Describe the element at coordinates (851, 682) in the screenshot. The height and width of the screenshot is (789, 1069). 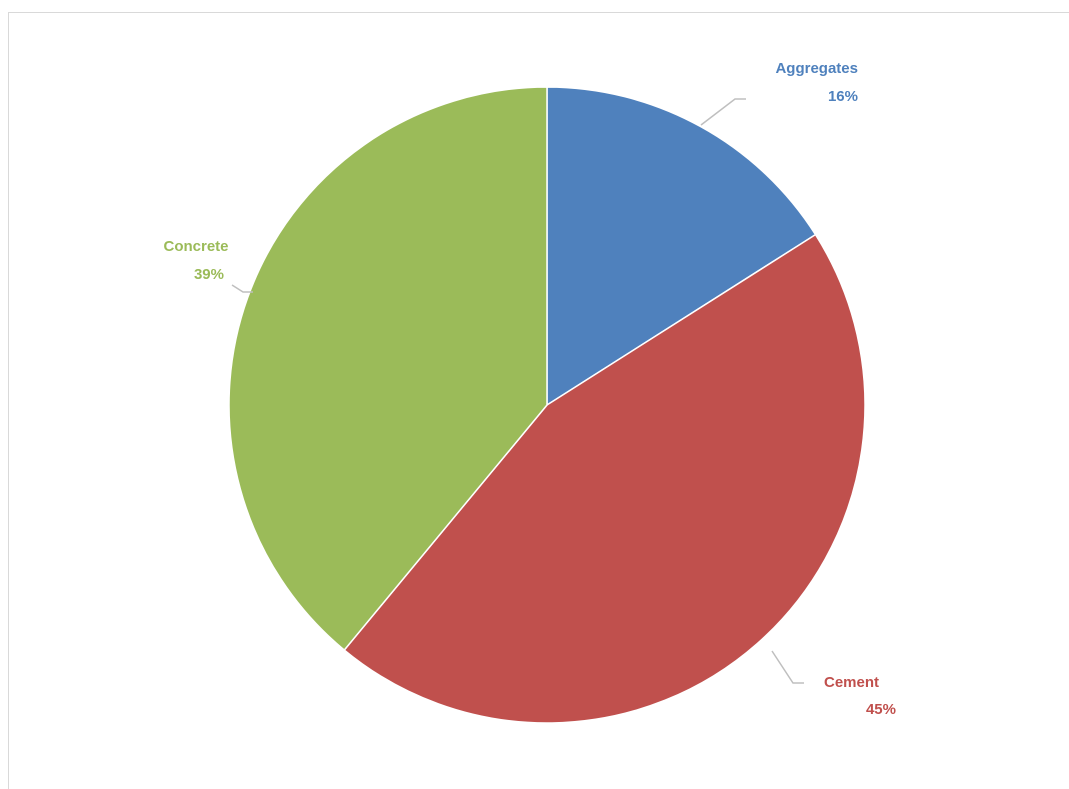
I see `slice-label-cement-name: Cement` at that location.